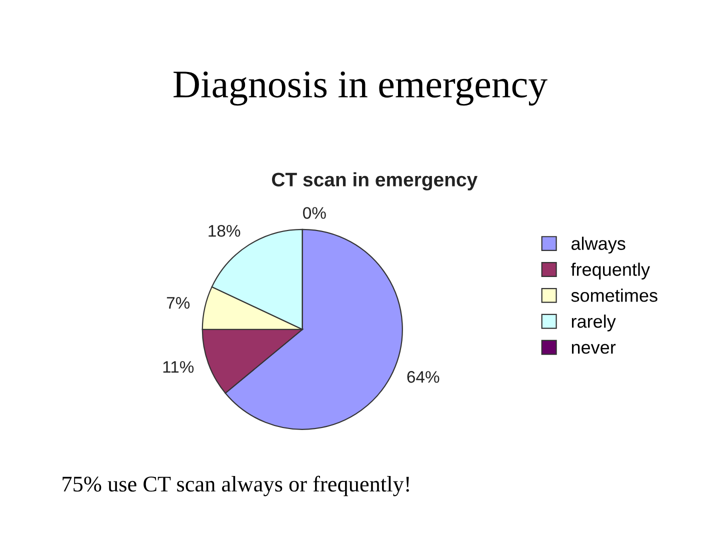 This screenshot has width=720, height=540. I want to click on data-label: 64%, so click(423, 377).